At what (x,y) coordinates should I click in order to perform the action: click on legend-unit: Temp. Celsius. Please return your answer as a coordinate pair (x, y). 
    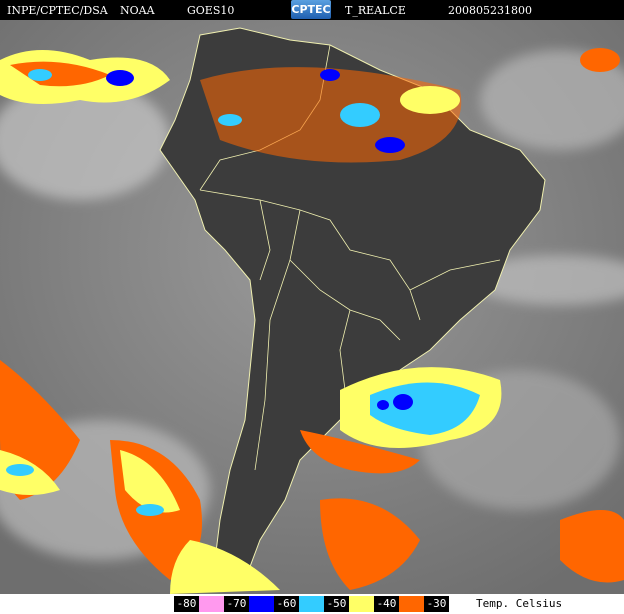
    Looking at the image, I should click on (519, 603).